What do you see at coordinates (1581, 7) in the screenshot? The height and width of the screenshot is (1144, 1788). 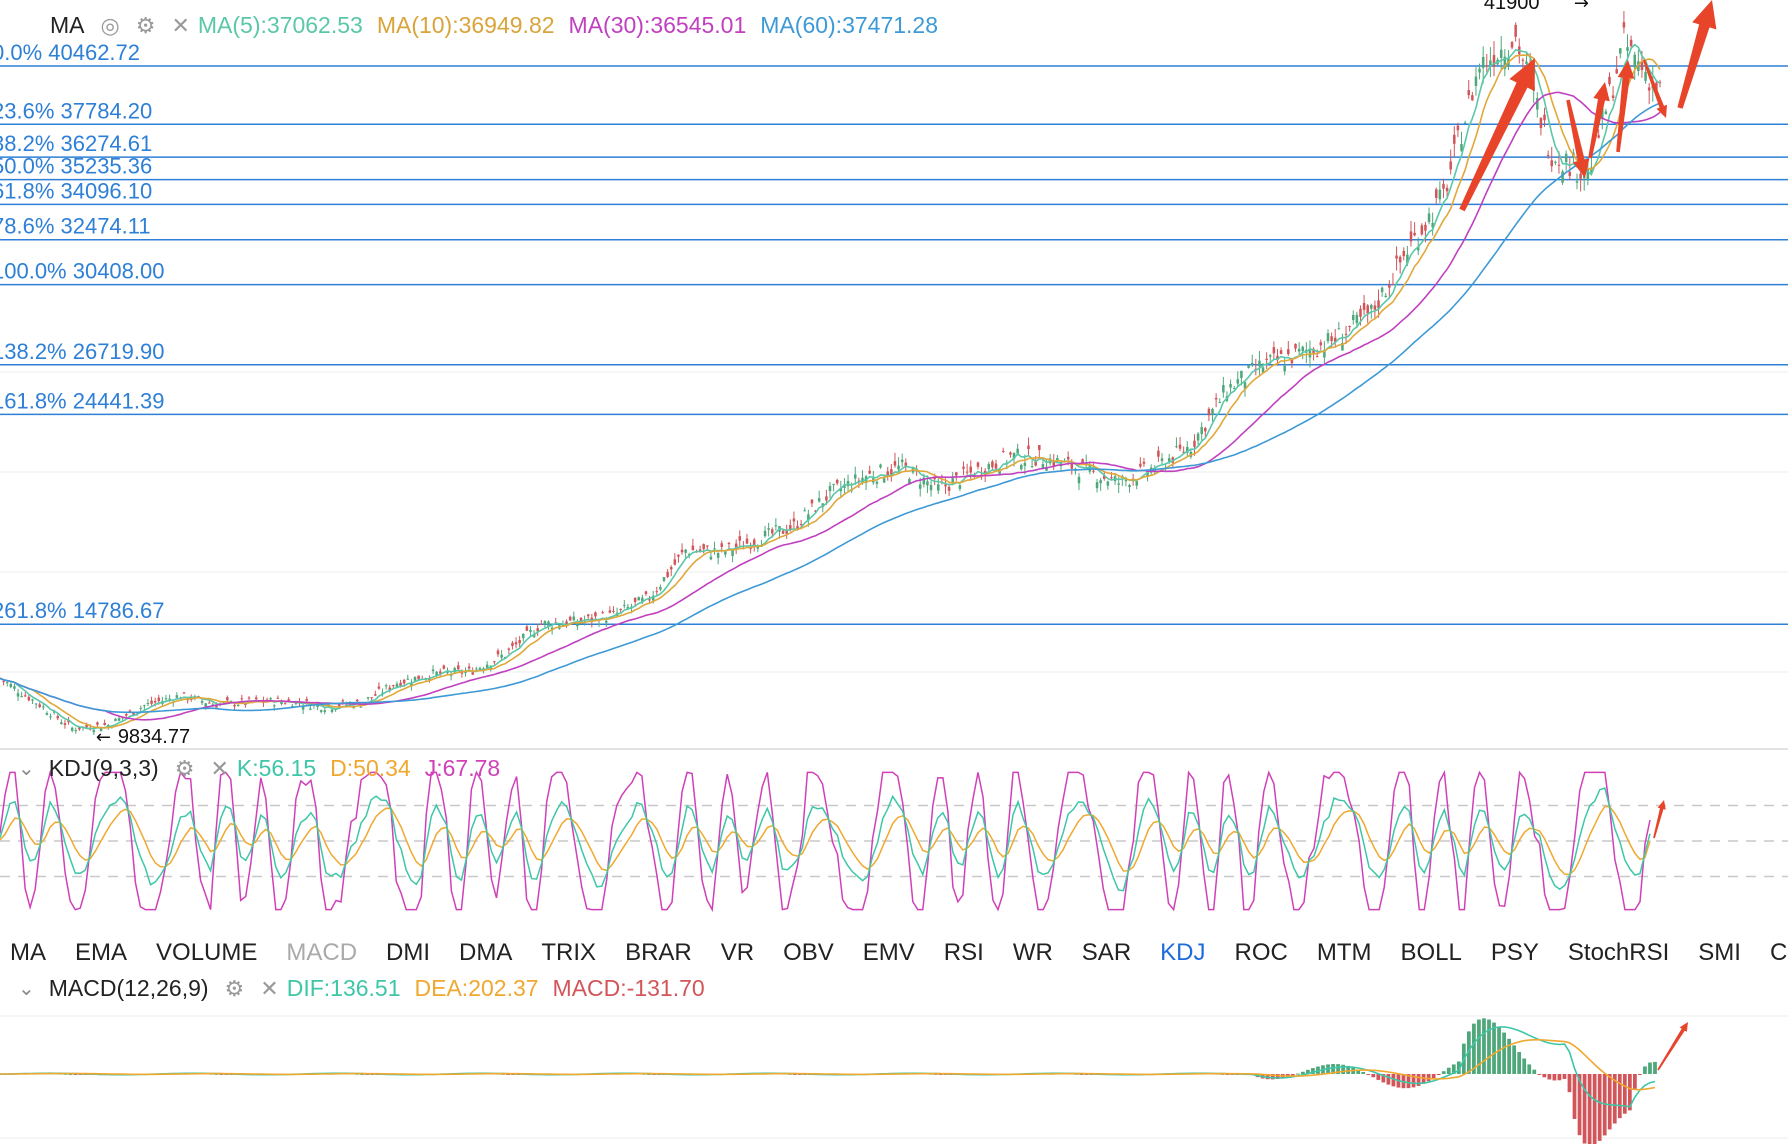 I see `high-arrow-icon: →` at bounding box center [1581, 7].